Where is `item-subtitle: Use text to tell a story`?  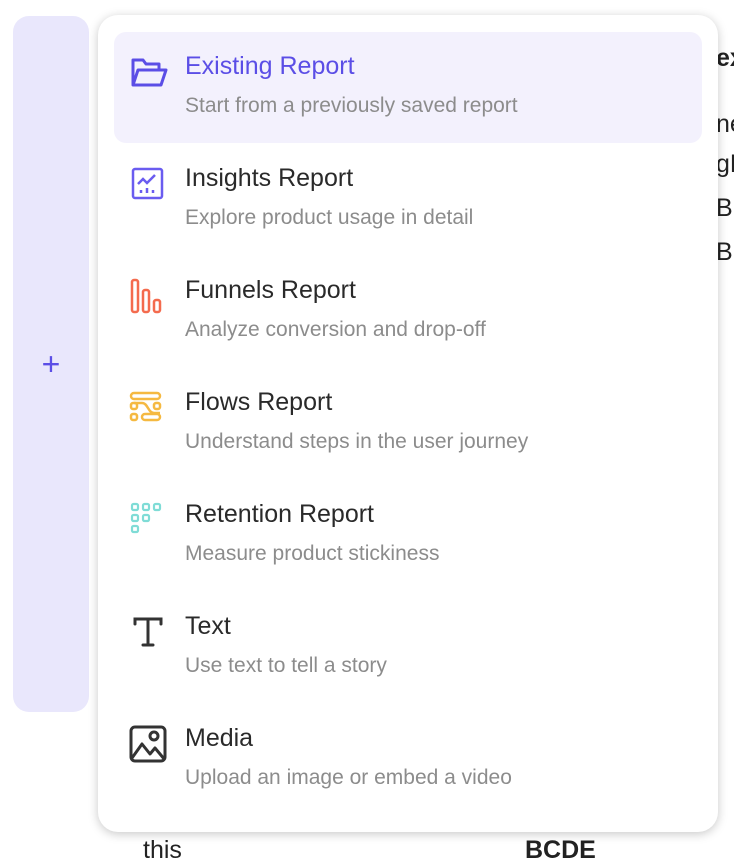 item-subtitle: Use text to tell a story is located at coordinates (286, 665).